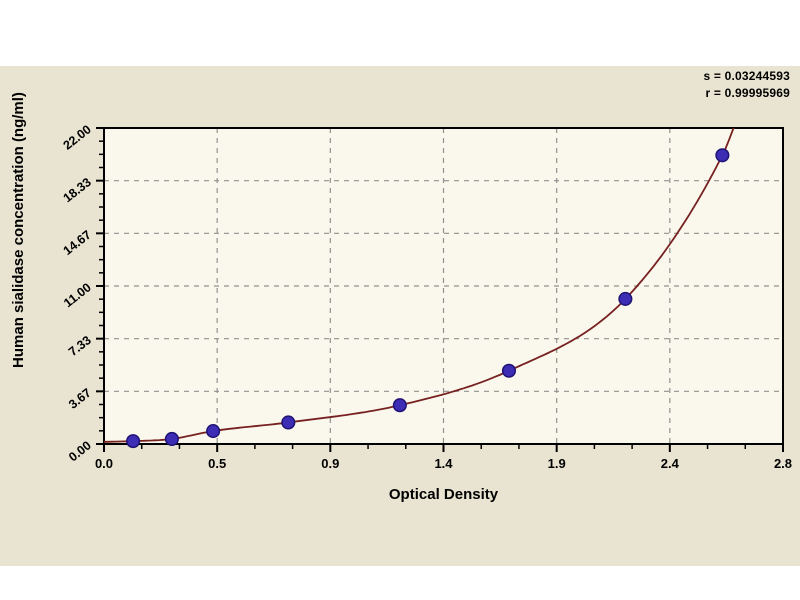 This screenshot has height=600, width=800. I want to click on x-tick-label: 0.0, so click(104, 463).